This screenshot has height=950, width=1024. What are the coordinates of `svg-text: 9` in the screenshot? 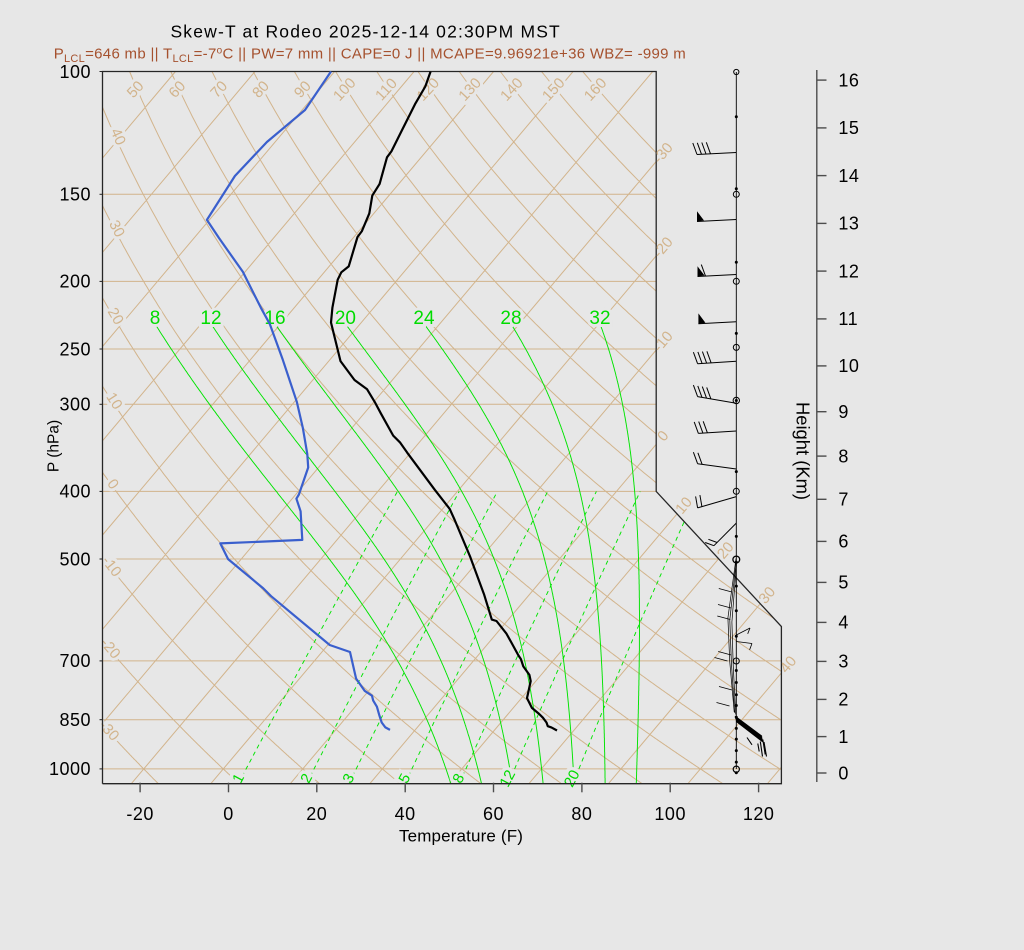 It's located at (843, 412).